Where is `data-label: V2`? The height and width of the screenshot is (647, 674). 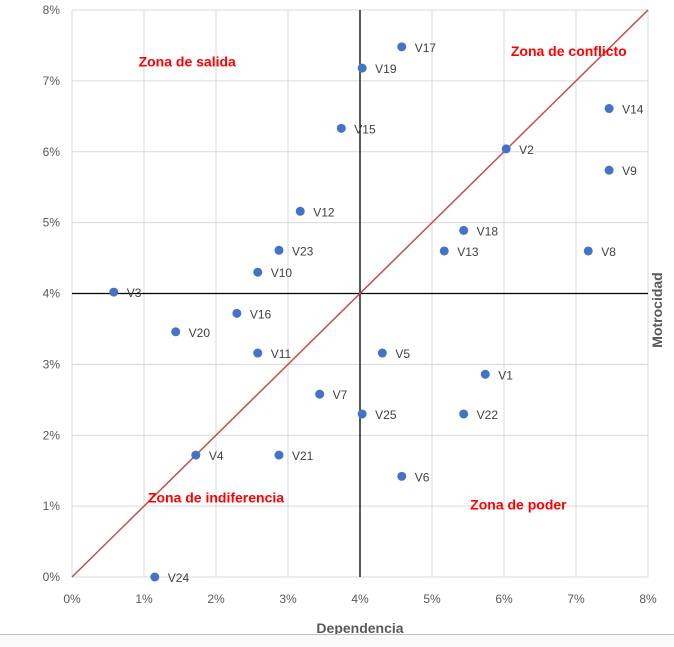
data-label: V2 is located at coordinates (526, 150).